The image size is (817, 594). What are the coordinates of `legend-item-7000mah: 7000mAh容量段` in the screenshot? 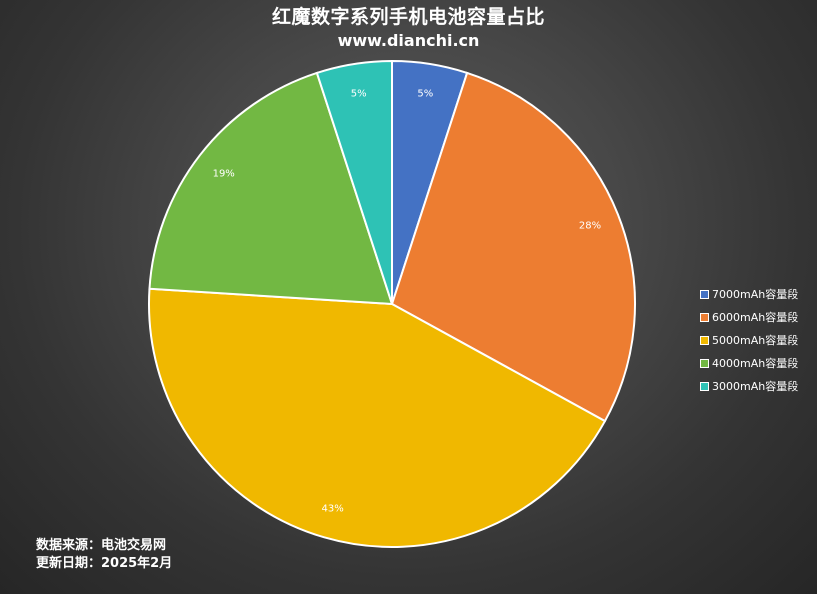 It's located at (755, 294).